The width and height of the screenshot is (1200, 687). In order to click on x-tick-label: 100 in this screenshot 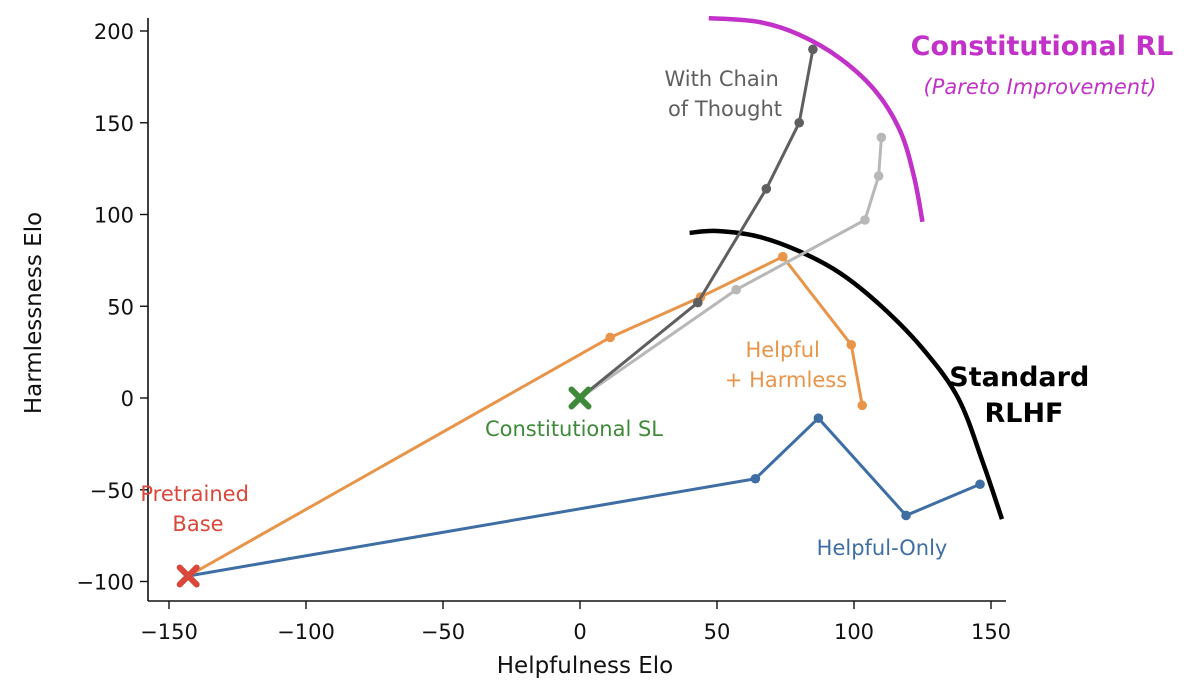, I will do `click(854, 632)`.